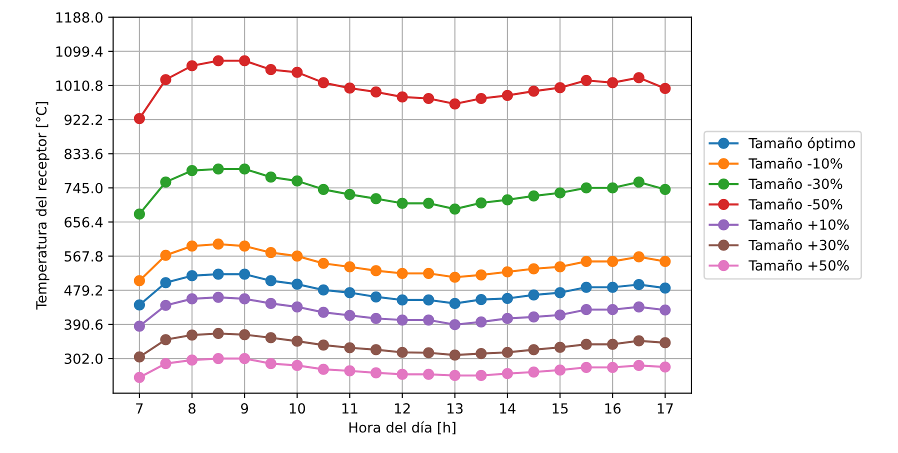 This screenshot has height=453, width=898. Describe the element at coordinates (83, 222) in the screenshot. I see `y-tick-label: 656.4` at that location.